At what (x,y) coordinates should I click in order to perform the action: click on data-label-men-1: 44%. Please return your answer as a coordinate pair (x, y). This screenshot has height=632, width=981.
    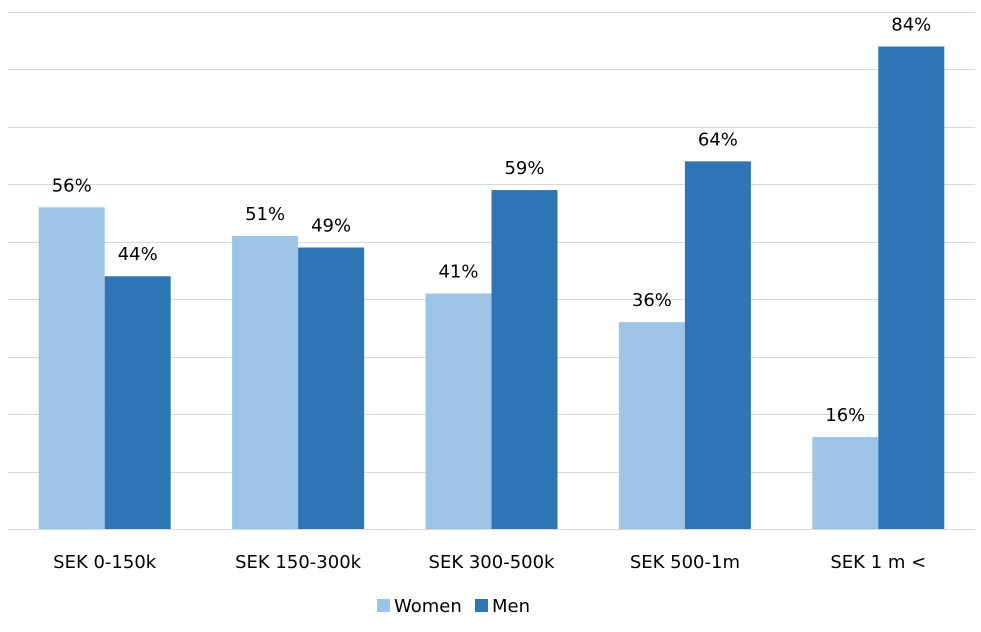
    Looking at the image, I should click on (138, 254).